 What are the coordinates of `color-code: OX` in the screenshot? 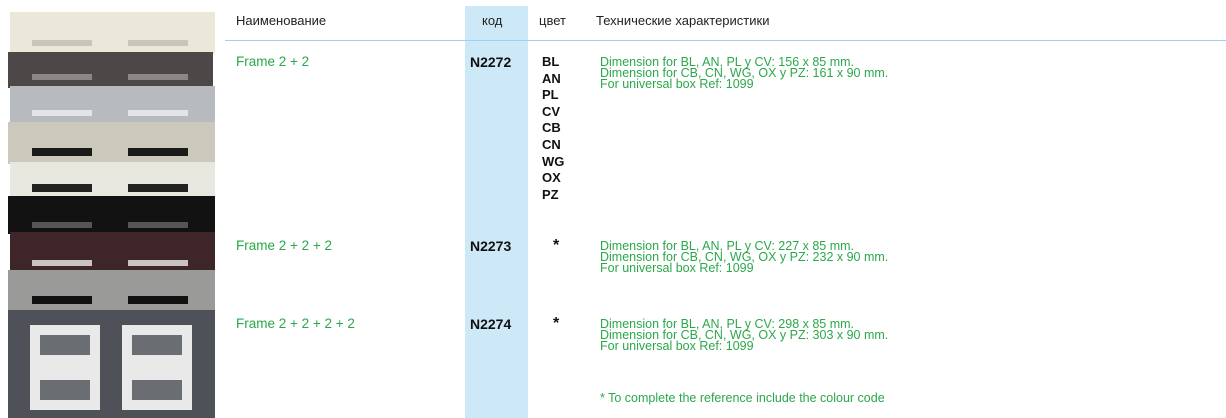 It's located at (551, 178).